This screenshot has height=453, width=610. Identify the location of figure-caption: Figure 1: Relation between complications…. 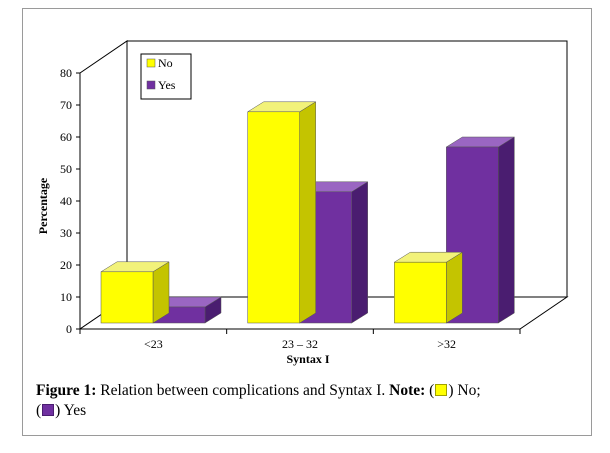
(308, 401).